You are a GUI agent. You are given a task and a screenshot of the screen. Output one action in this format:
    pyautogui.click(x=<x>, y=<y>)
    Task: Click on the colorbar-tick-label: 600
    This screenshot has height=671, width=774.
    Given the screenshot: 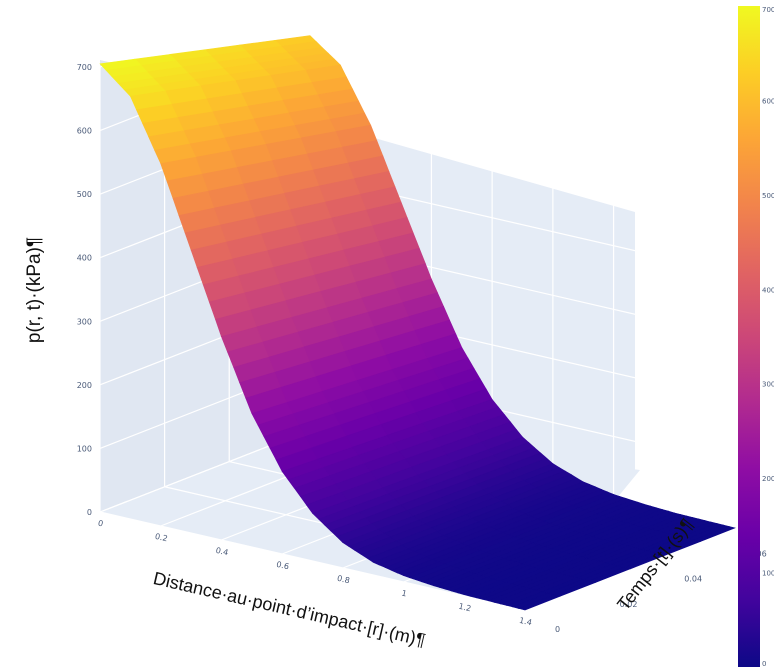 What is the action you would take?
    pyautogui.click(x=768, y=101)
    